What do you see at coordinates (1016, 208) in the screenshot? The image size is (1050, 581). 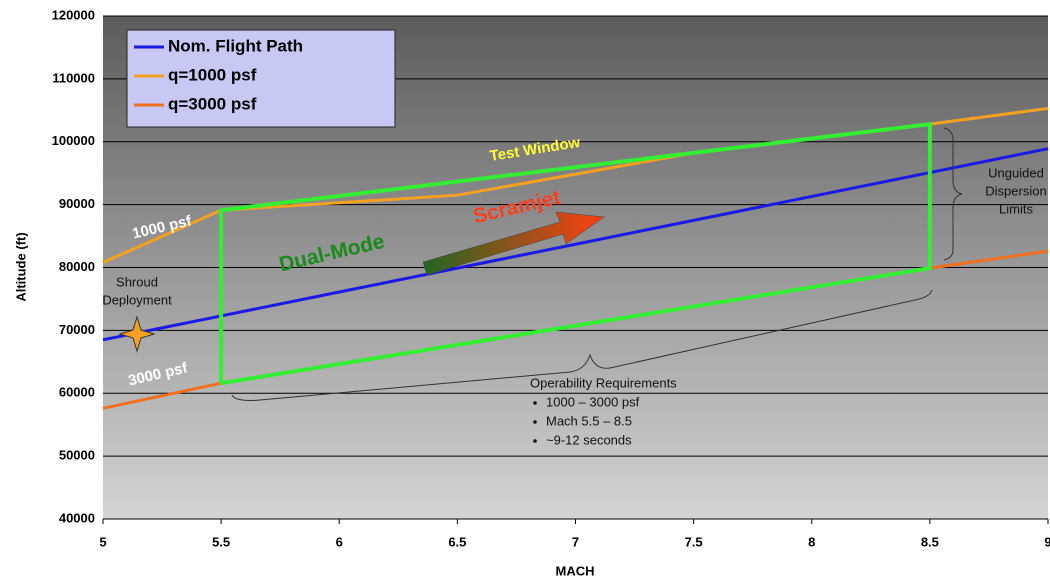 I see `dispersion-label: Limits` at bounding box center [1016, 208].